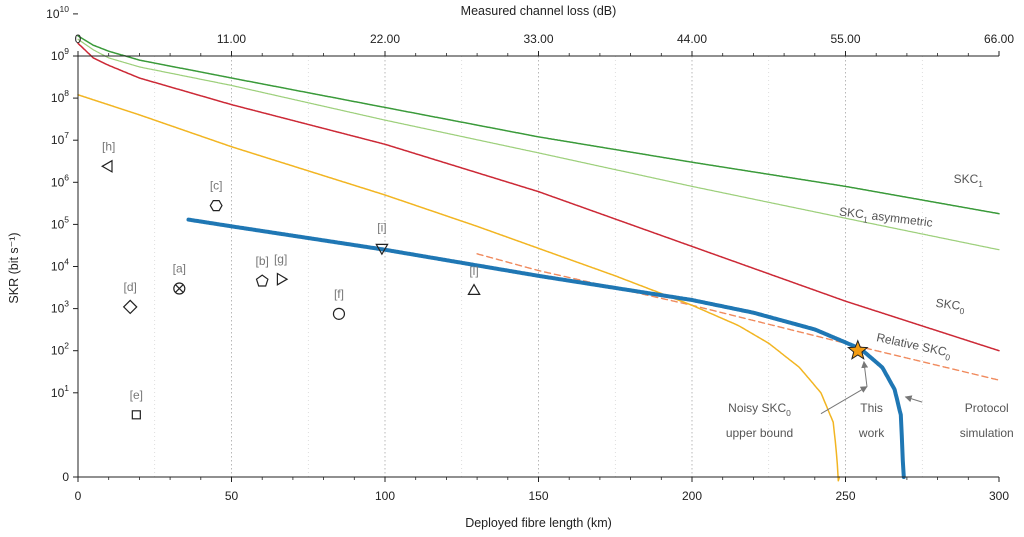  I want to click on y-tick-label: 0, so click(65, 477).